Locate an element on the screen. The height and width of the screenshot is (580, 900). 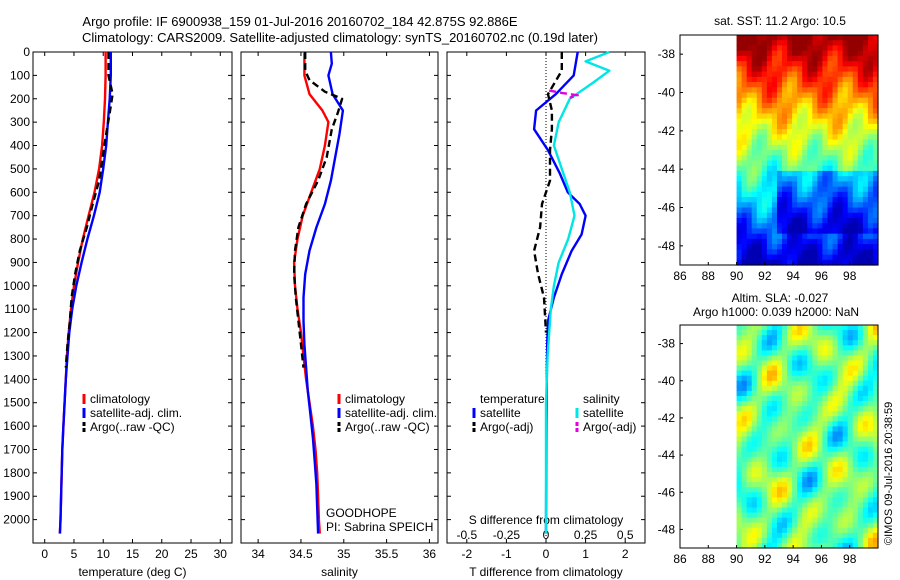
program-annotation: GOODHOPE is located at coordinates (361, 513).